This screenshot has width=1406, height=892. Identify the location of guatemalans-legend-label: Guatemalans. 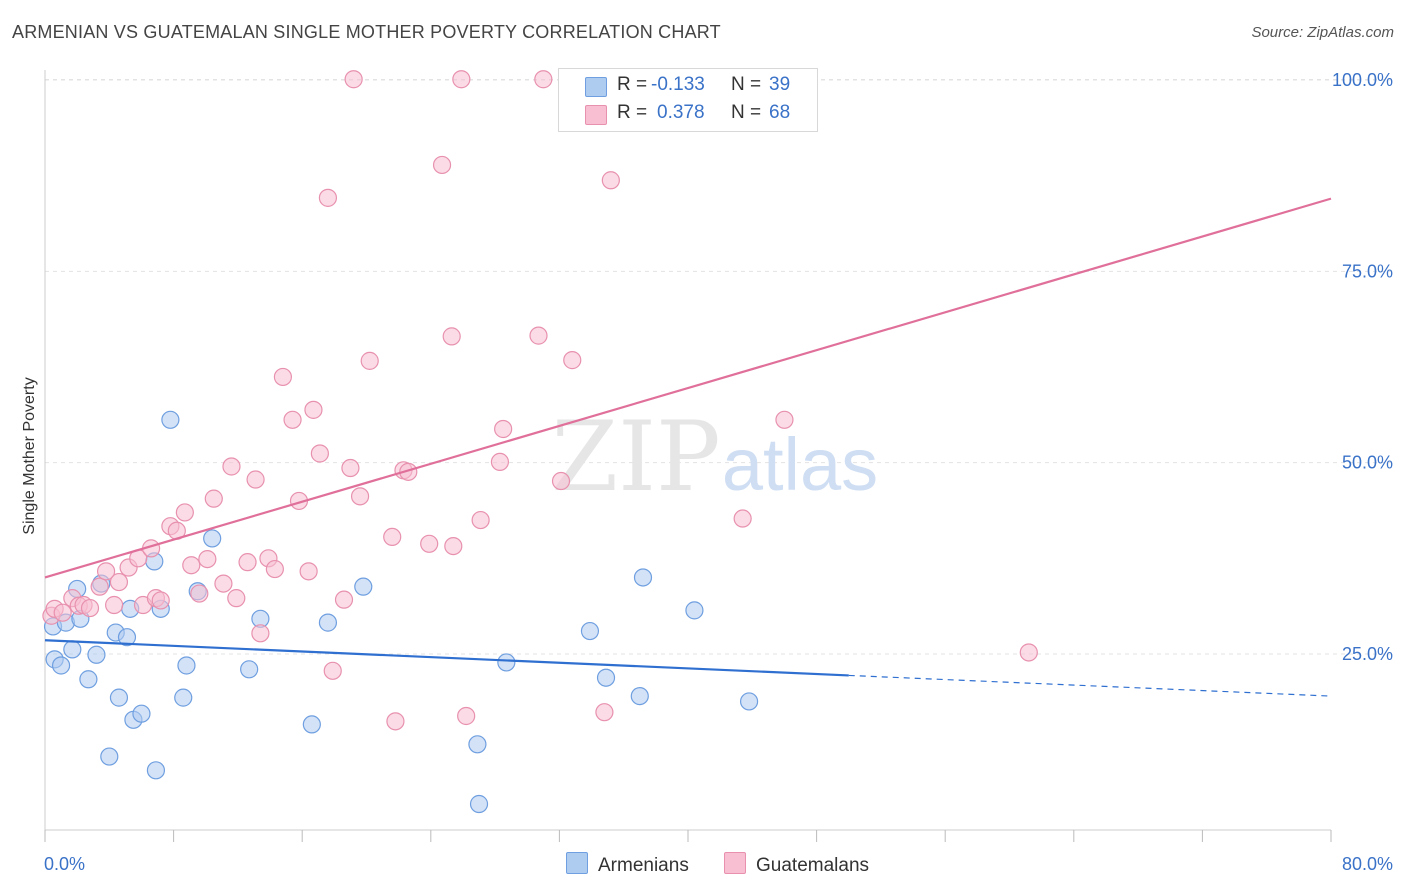
(813, 865).